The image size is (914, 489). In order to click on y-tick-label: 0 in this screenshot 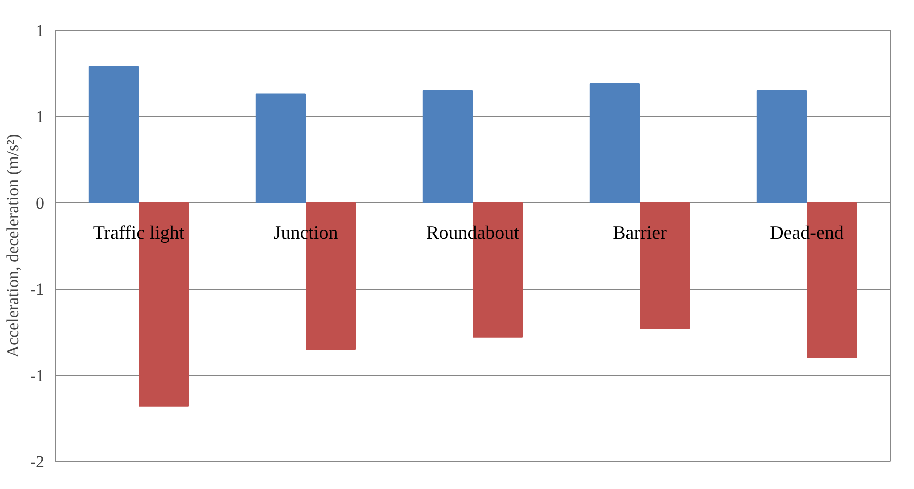, I will do `click(40, 203)`.